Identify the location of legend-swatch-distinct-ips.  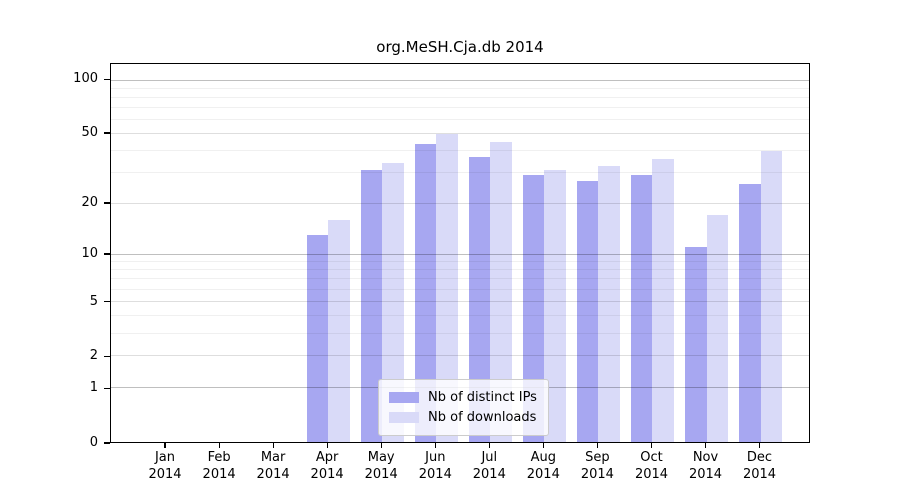
(404, 397).